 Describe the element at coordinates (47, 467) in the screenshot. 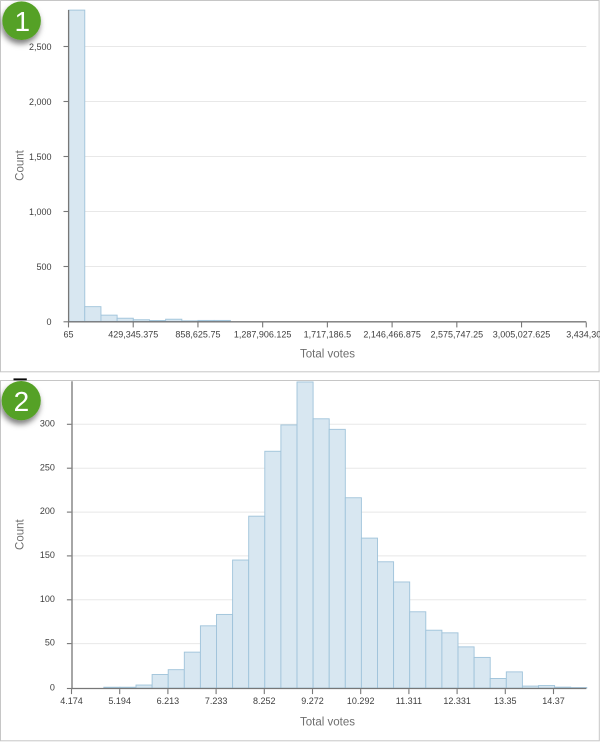

I see `svg-text: 250` at that location.